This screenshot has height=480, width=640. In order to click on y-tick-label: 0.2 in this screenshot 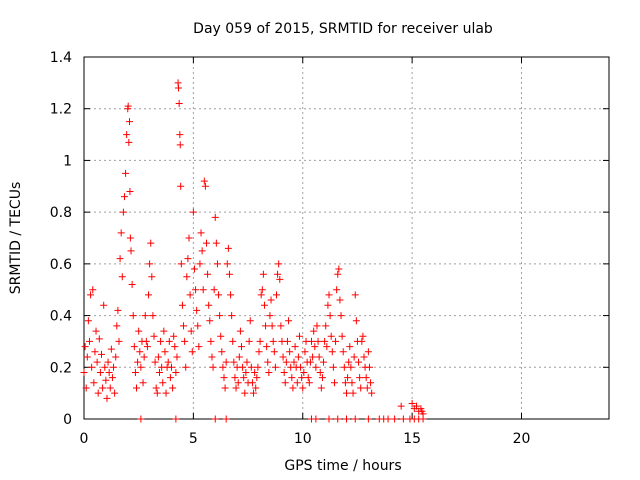, I will do `click(61, 368)`.